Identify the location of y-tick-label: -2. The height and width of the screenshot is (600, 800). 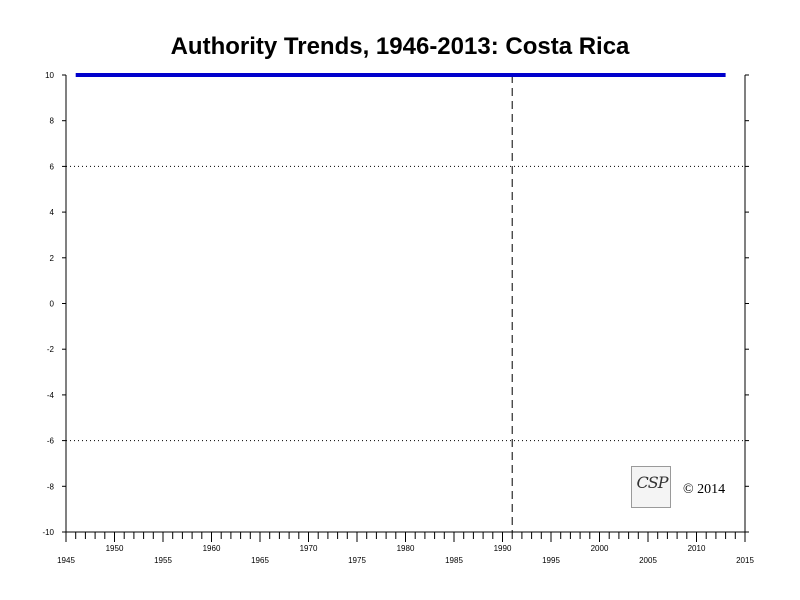
(51, 349).